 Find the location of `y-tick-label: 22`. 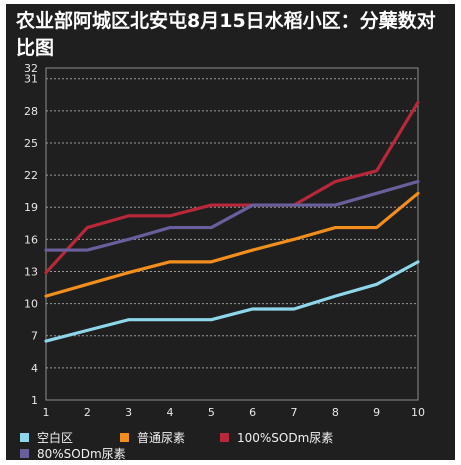

y-tick-label: 22 is located at coordinates (31, 175).